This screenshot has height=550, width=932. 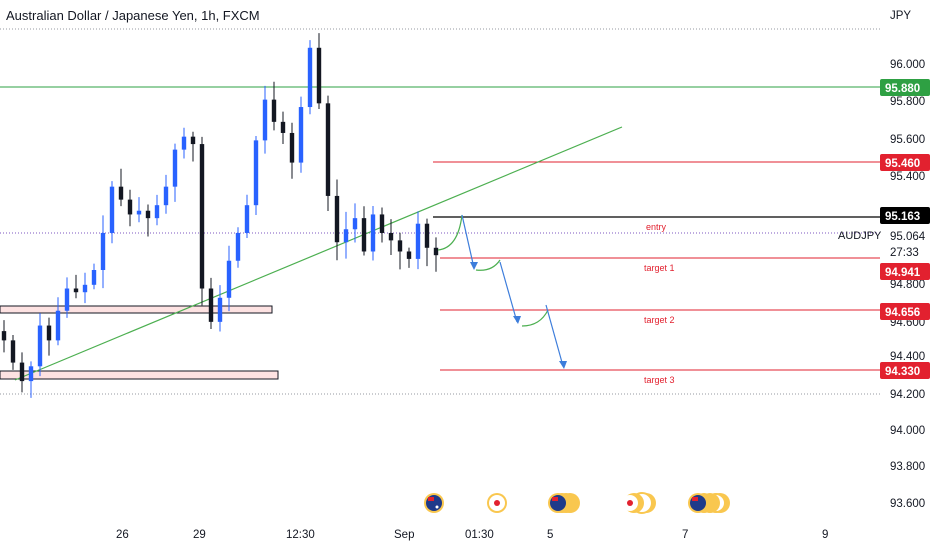 What do you see at coordinates (860, 236) in the screenshot?
I see `symbol-label: AUDJPY` at bounding box center [860, 236].